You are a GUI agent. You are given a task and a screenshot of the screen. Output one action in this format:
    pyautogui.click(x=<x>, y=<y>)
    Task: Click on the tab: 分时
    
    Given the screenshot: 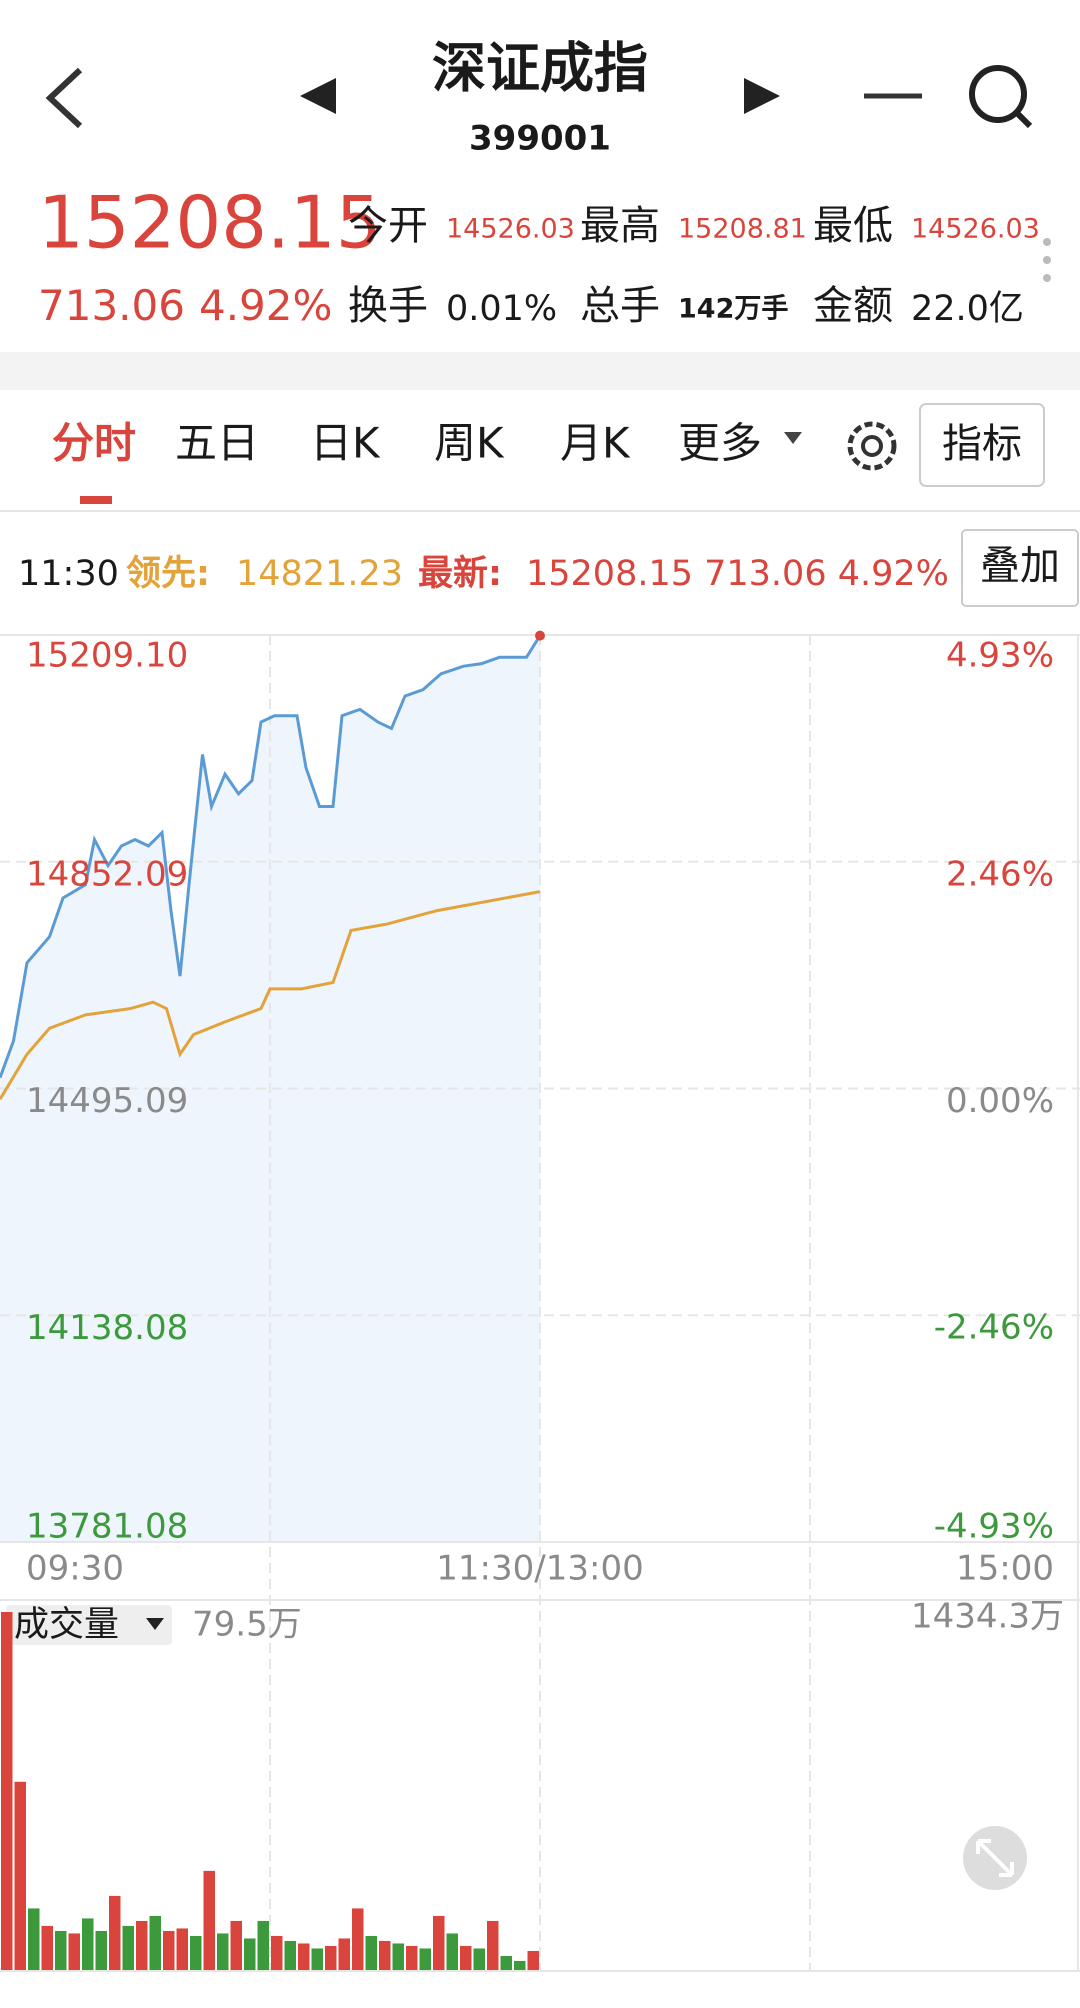 What is the action you would take?
    pyautogui.click(x=94, y=443)
    